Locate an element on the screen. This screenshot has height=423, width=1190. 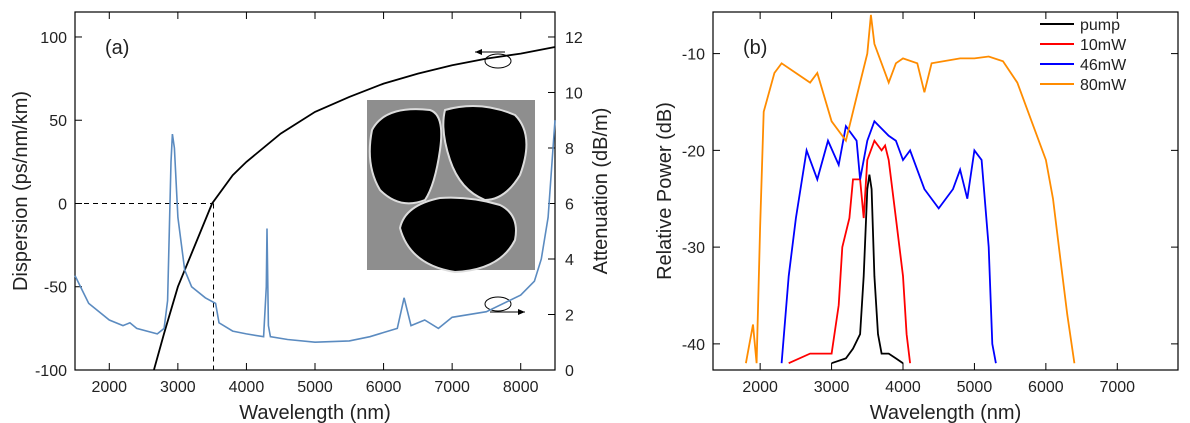
y-tick-label: -50 is located at coordinates (55, 288).